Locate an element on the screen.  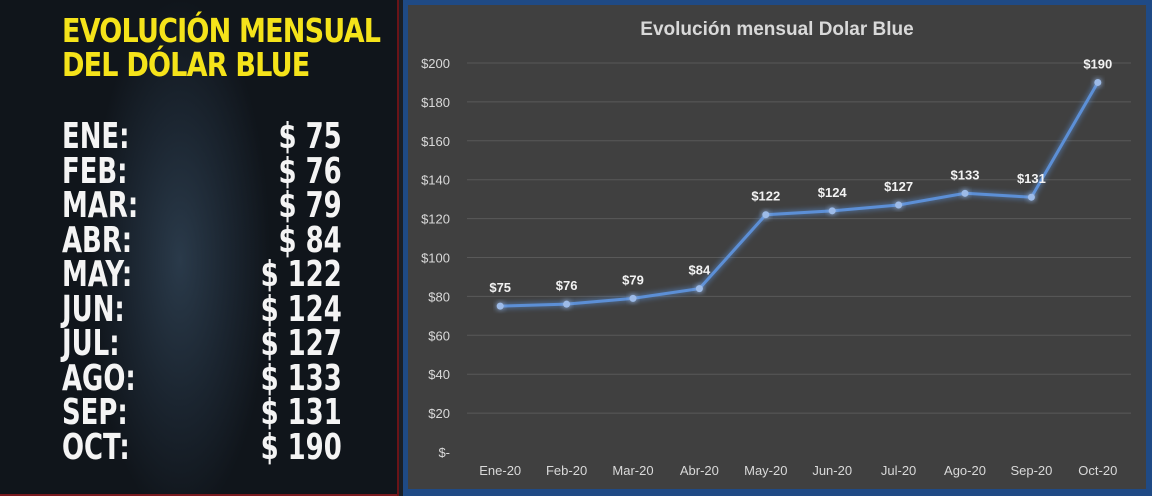
month-value: $ 122 is located at coordinates (301, 274).